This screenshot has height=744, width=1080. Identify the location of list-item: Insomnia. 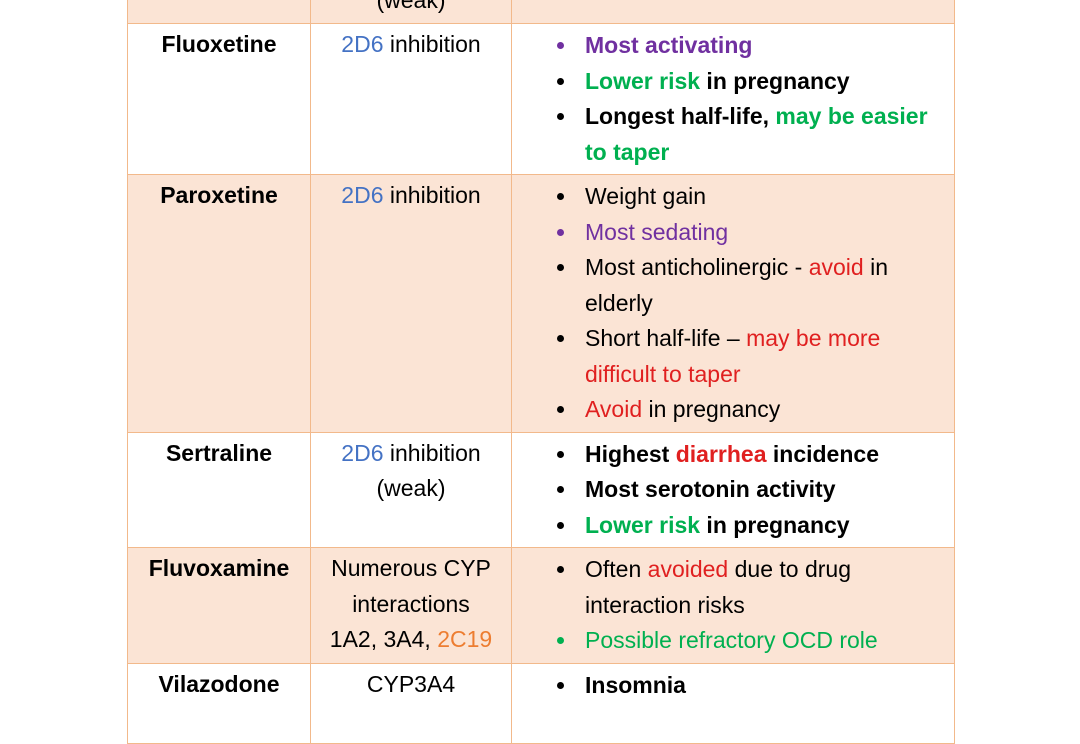
(728, 686).